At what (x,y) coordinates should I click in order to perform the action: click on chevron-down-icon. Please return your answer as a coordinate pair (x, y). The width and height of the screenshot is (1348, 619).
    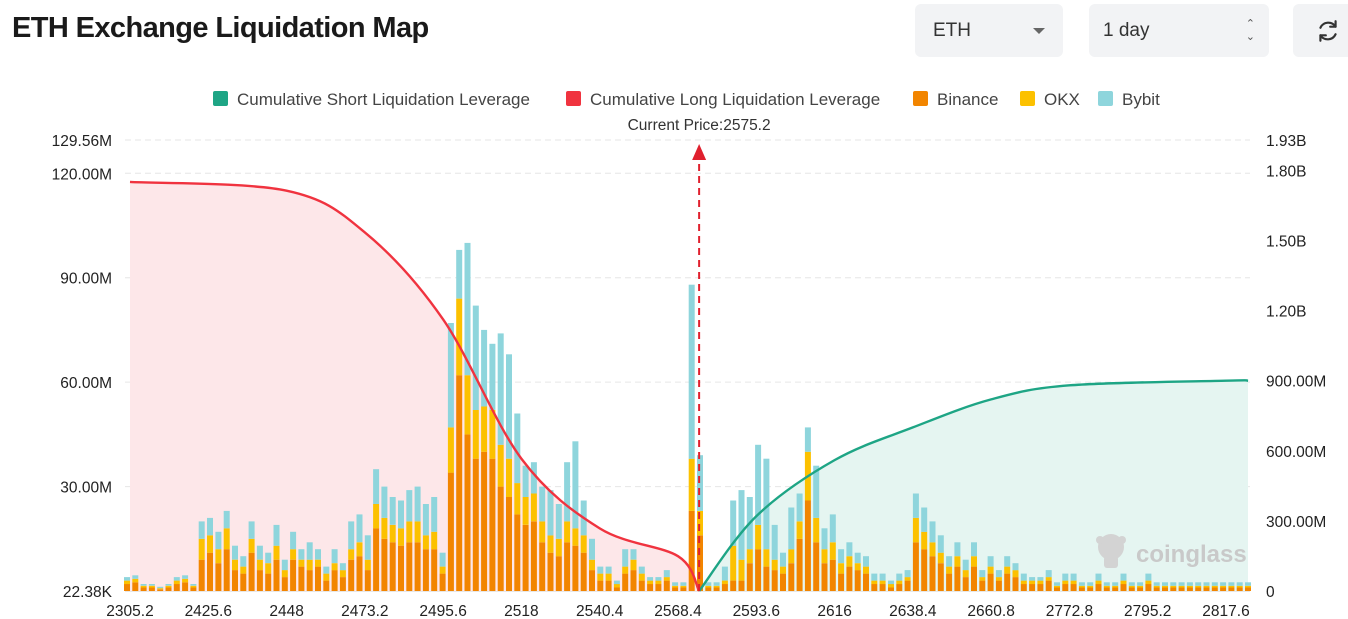
    Looking at the image, I should click on (1039, 30).